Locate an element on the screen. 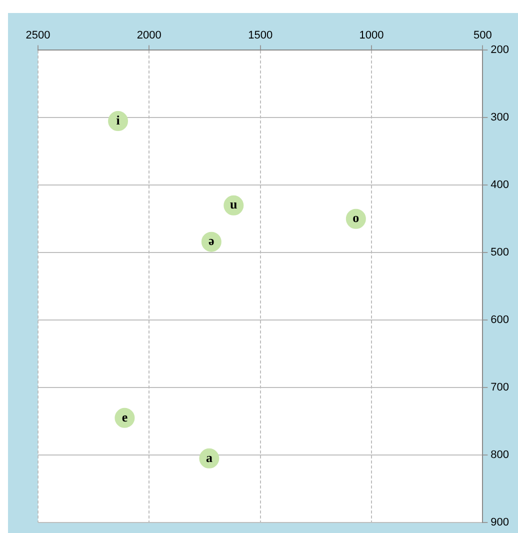  y-tick-label: 600 is located at coordinates (500, 320).